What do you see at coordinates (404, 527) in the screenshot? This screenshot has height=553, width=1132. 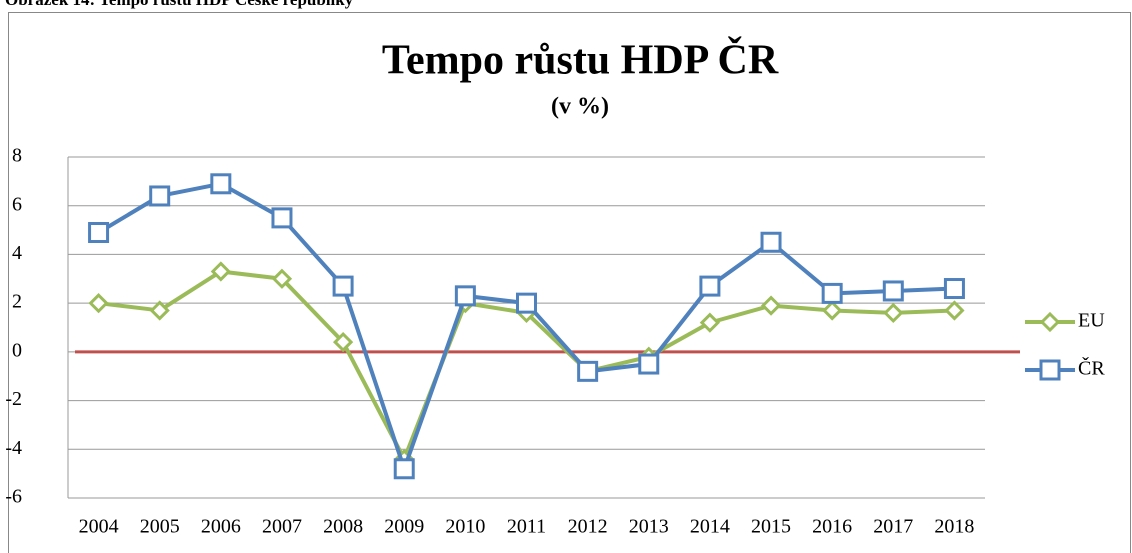 I see `x-tick-label: 2009` at bounding box center [404, 527].